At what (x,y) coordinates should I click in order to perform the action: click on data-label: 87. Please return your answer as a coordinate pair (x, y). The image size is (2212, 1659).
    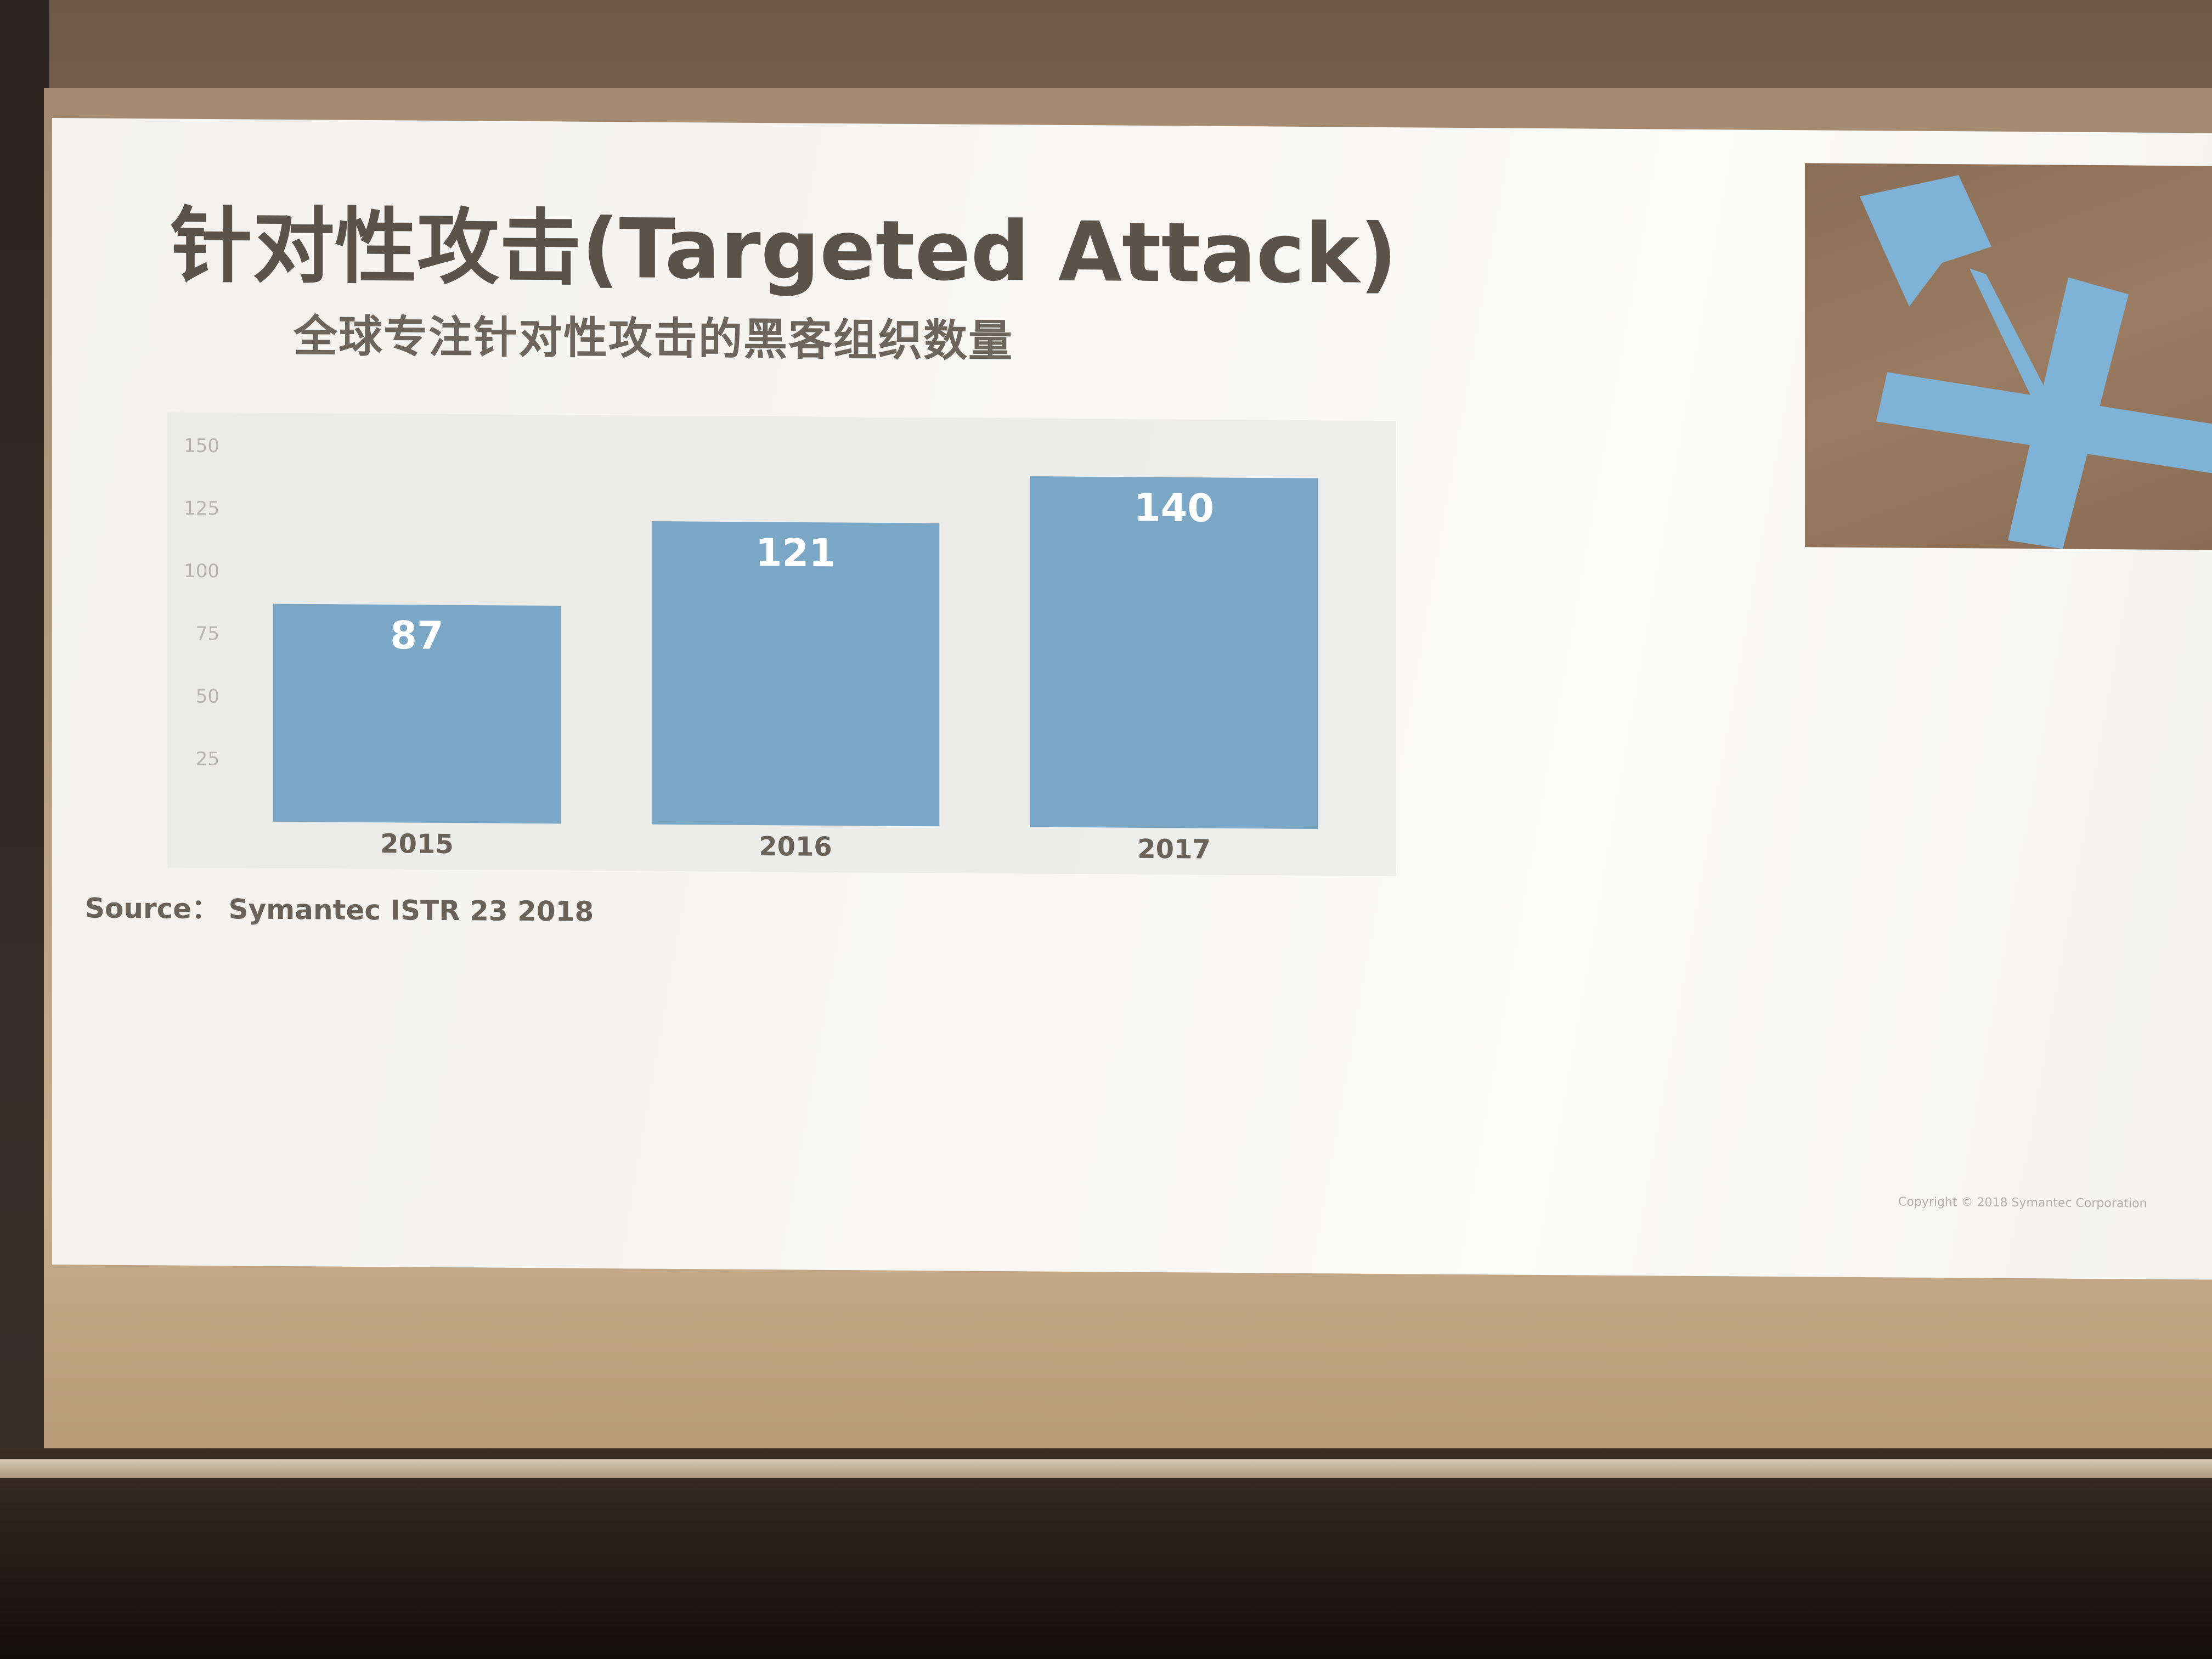
    Looking at the image, I should click on (417, 635).